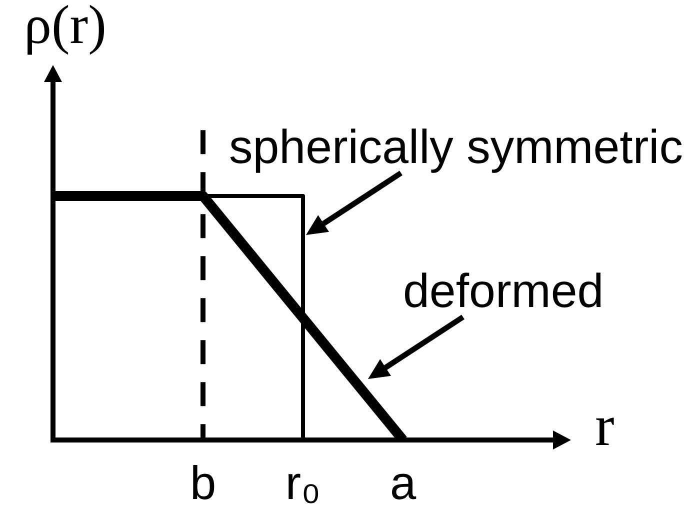  Describe the element at coordinates (65, 27) in the screenshot. I see `y-axis-title: ρ(r)` at that location.